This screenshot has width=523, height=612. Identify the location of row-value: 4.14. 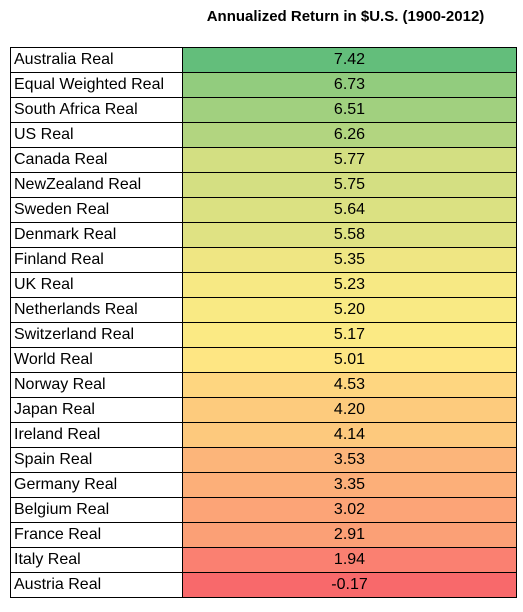
(349, 435).